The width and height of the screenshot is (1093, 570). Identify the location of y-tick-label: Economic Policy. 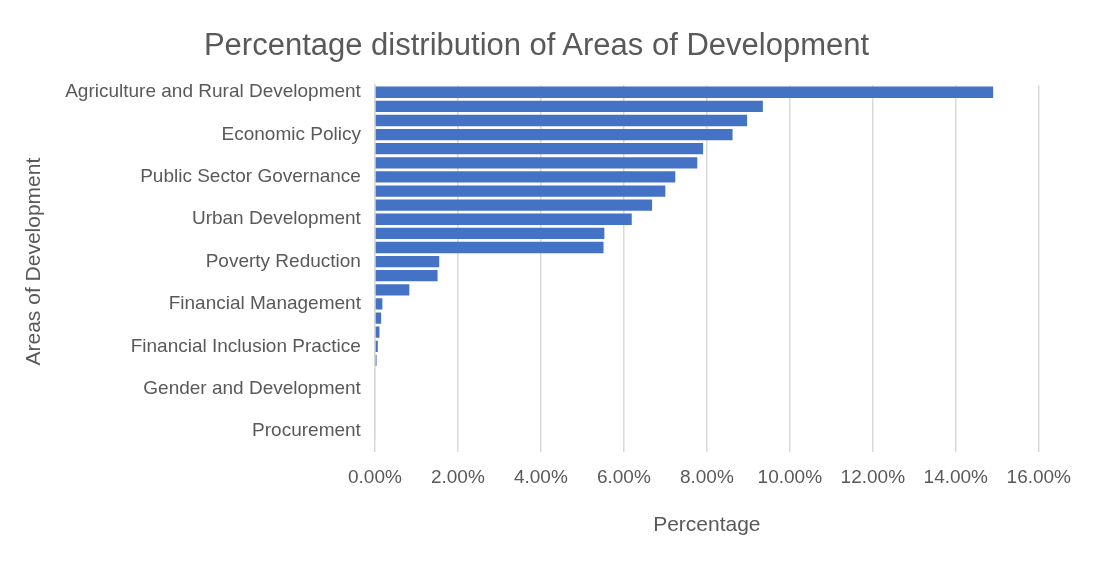
(291, 133).